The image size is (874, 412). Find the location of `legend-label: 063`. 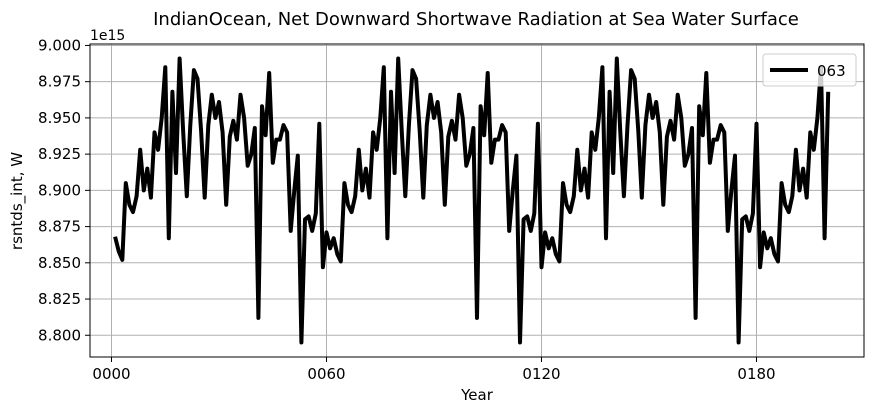

legend-label: 063 is located at coordinates (831, 71).